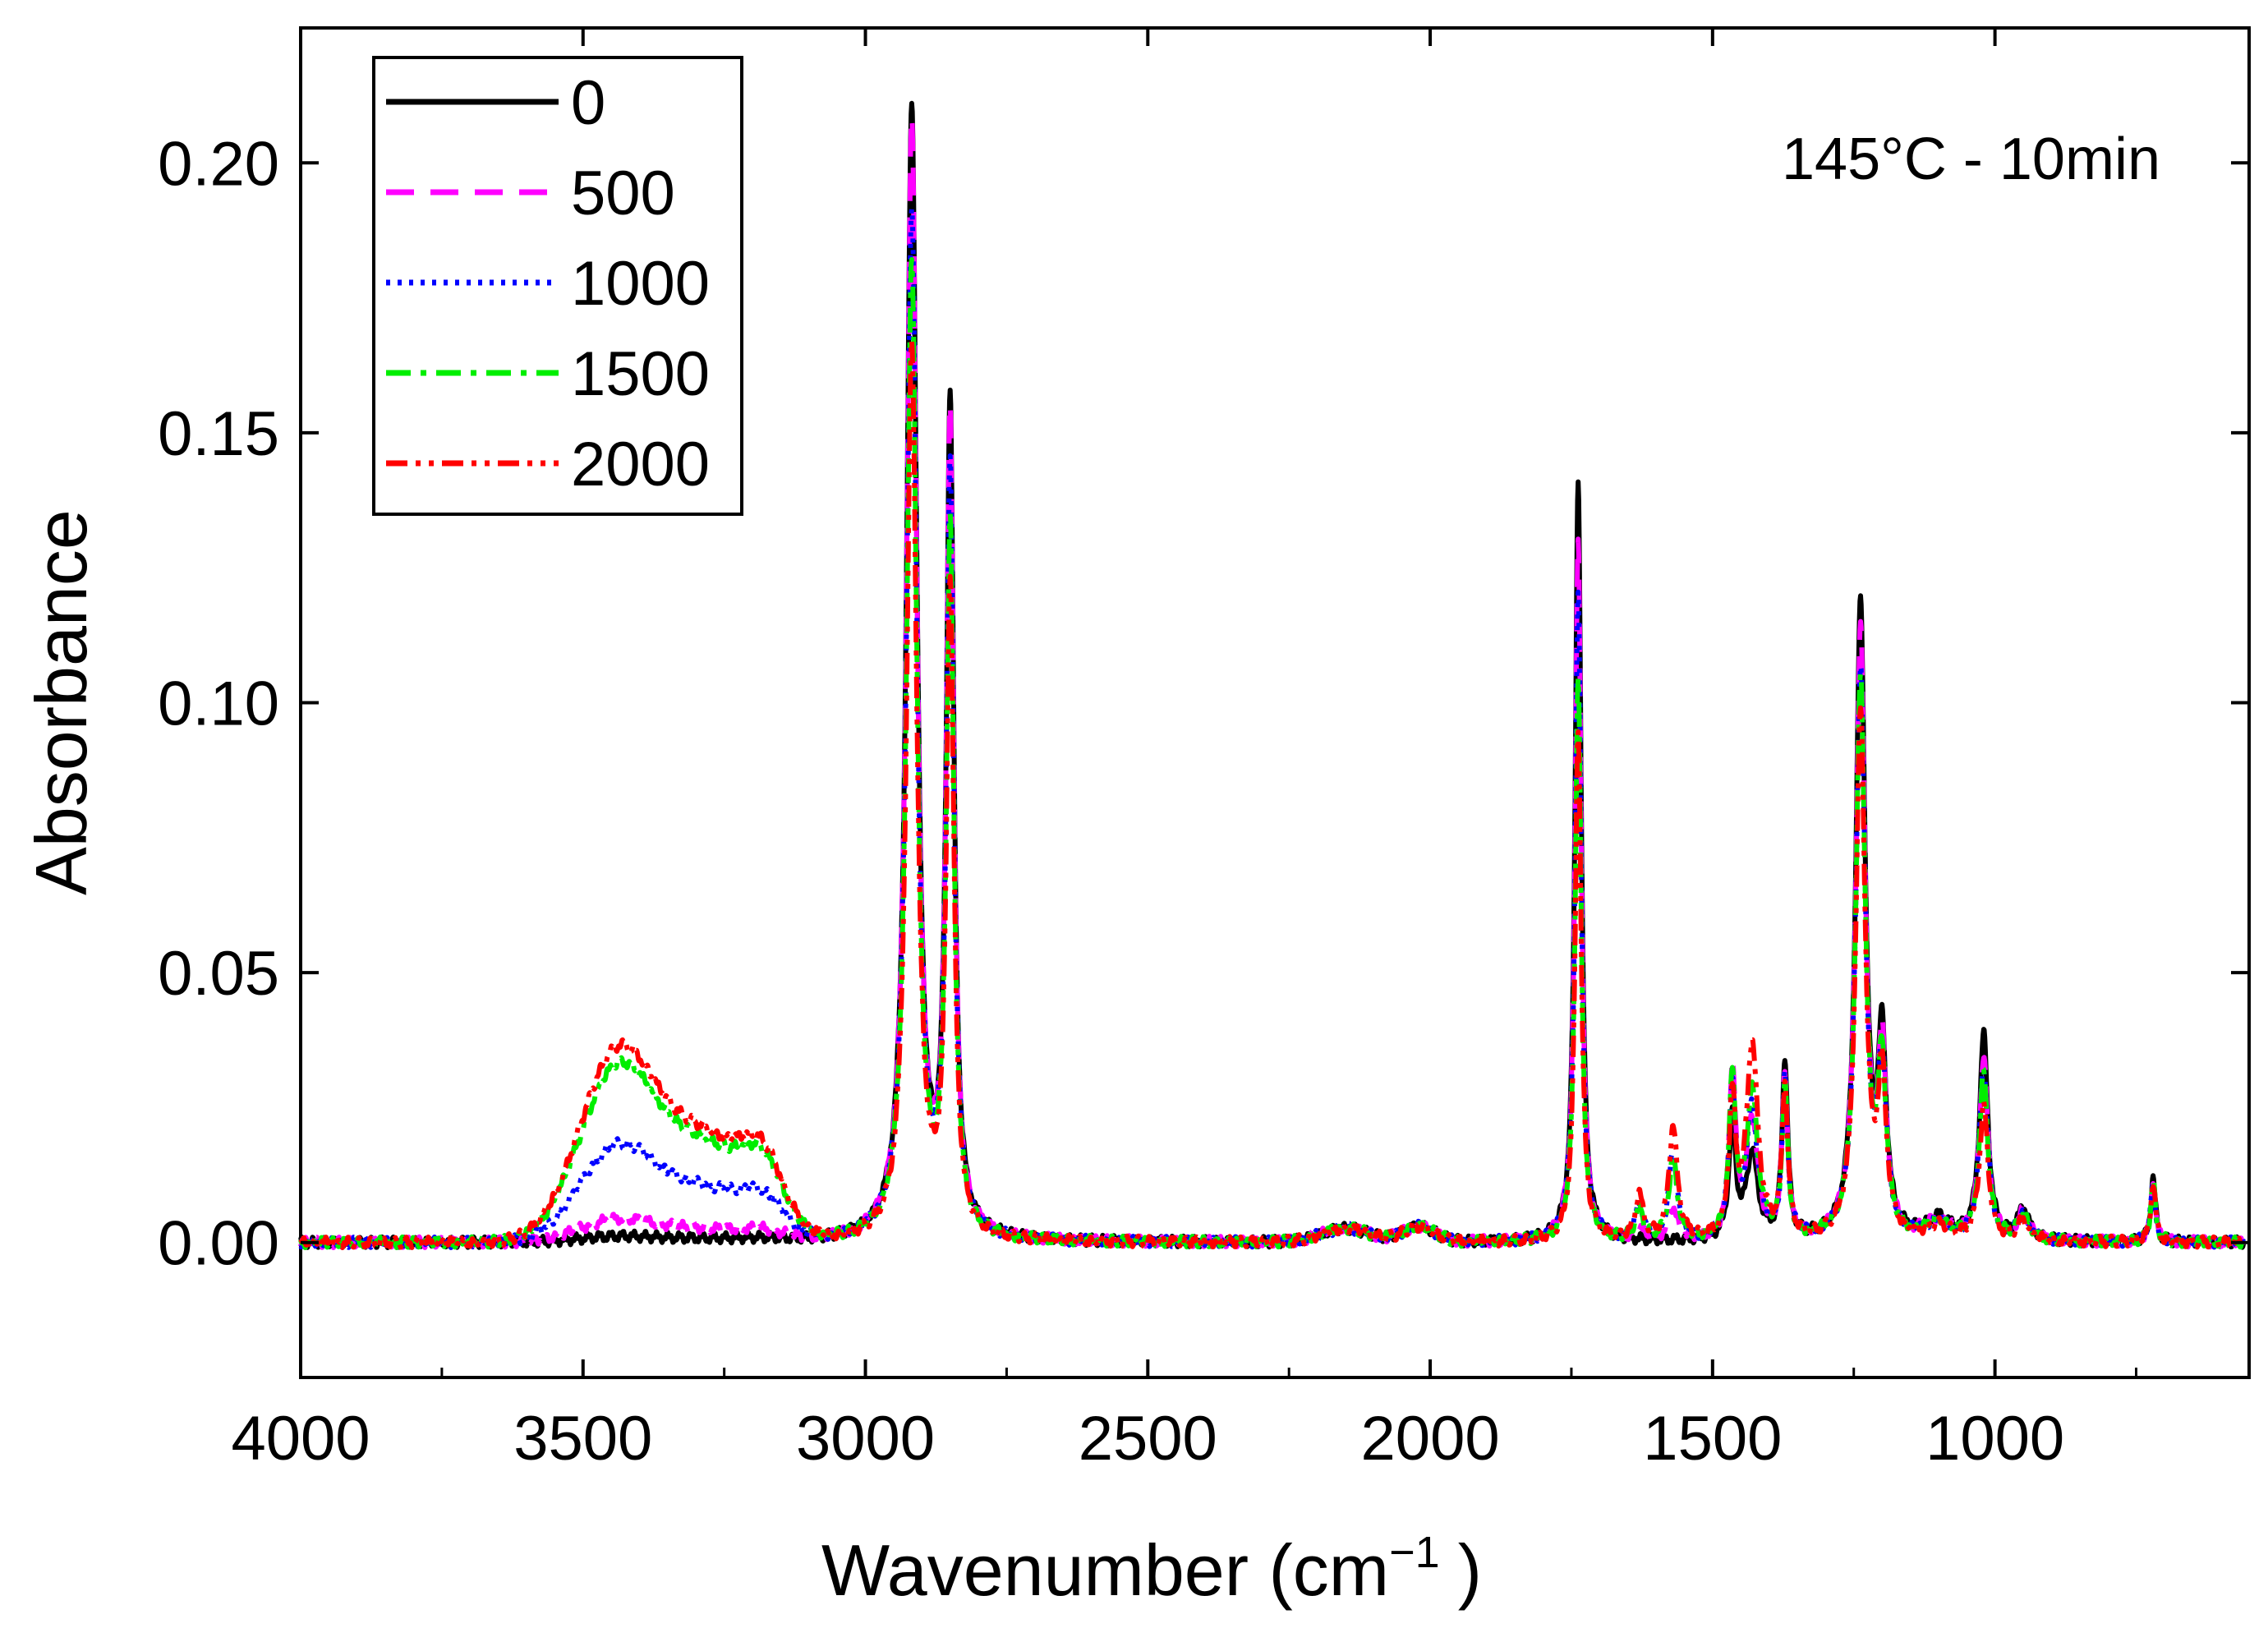 This screenshot has width=2268, height=1628. Describe the element at coordinates (1148, 1439) in the screenshot. I see `x-tick-label: 2500` at that location.